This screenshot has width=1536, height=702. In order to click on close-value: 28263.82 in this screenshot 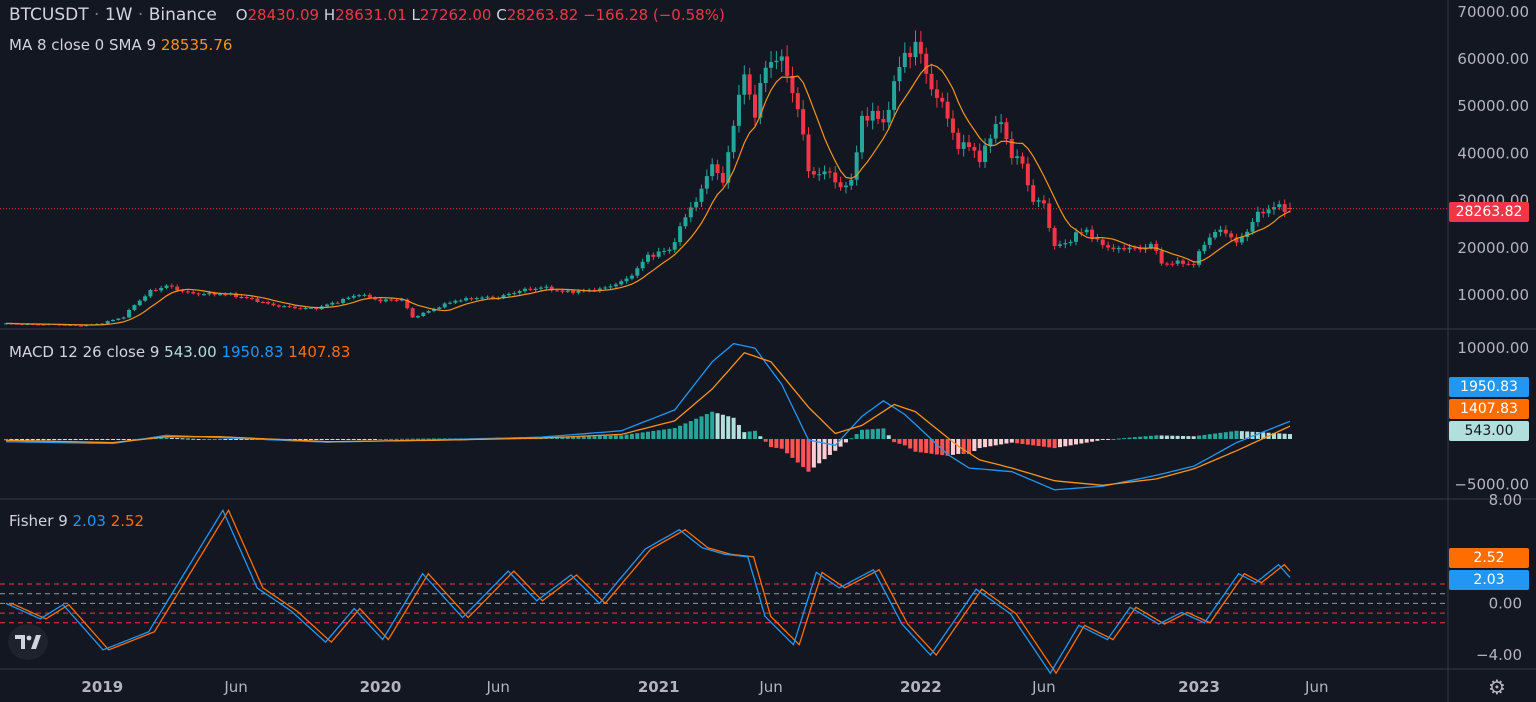, I will do `click(542, 15)`.